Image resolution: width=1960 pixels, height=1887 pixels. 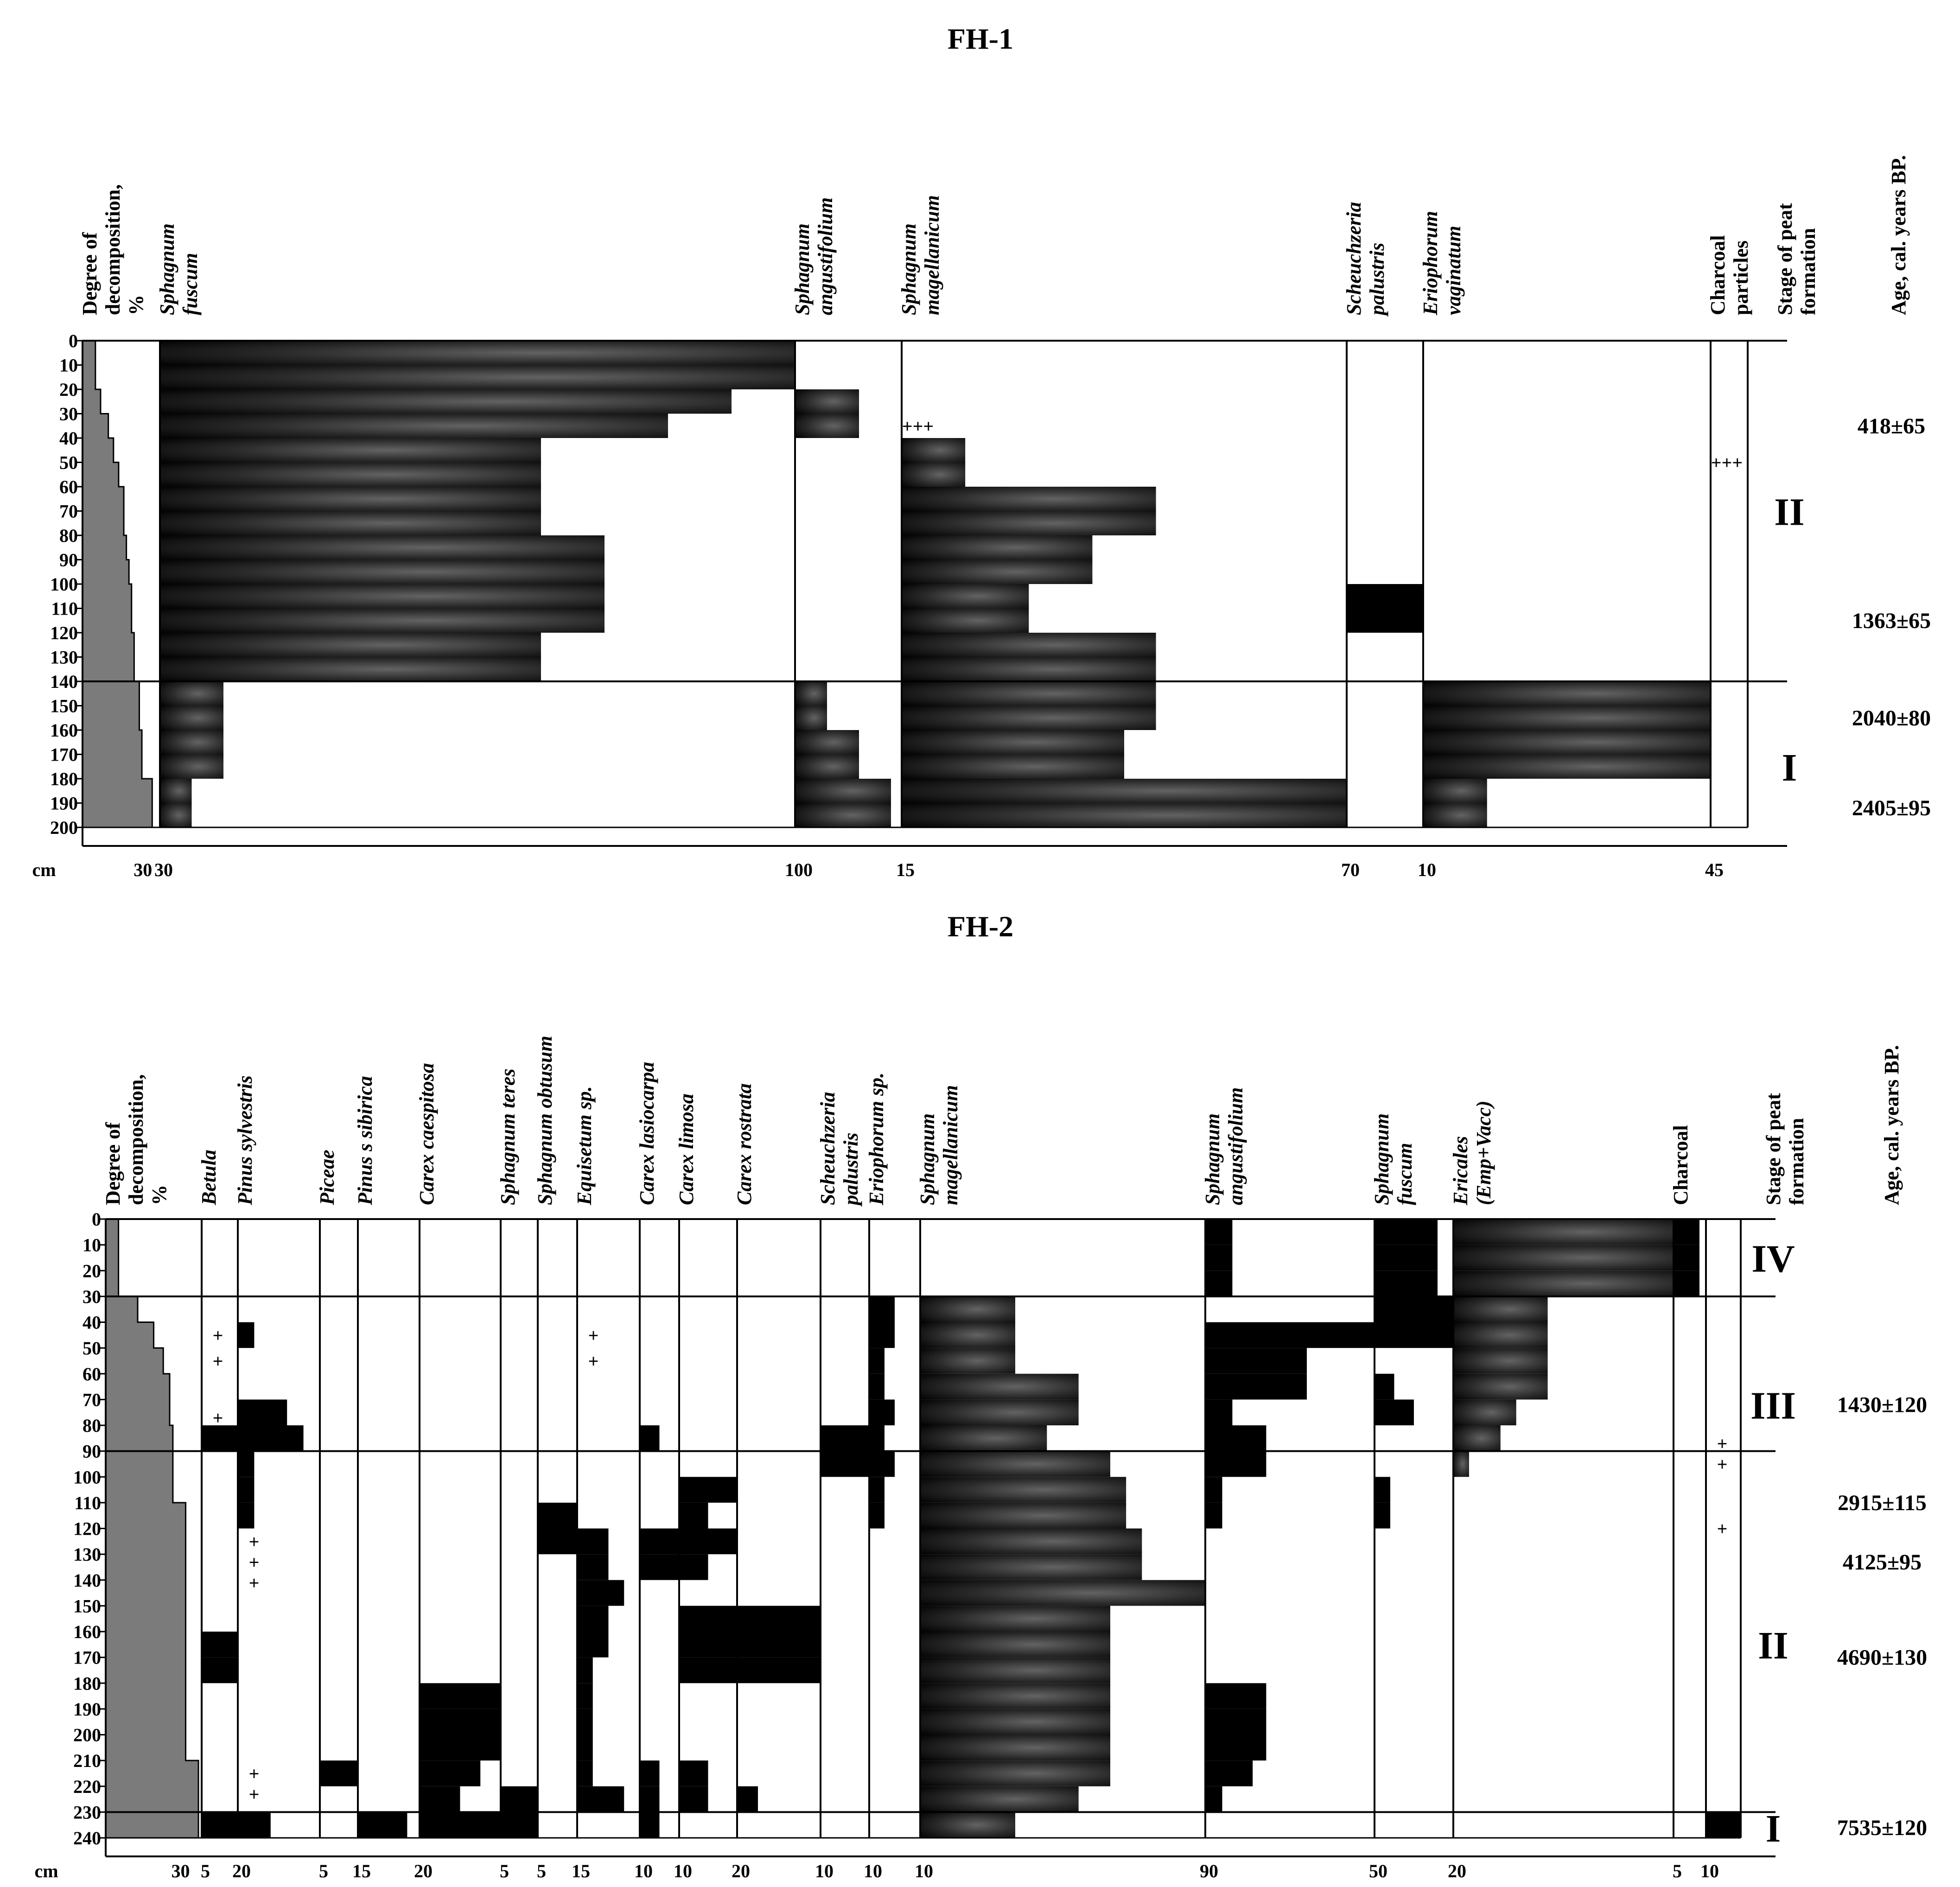 I want to click on scale-label-schp: 10, so click(x=824, y=1871).